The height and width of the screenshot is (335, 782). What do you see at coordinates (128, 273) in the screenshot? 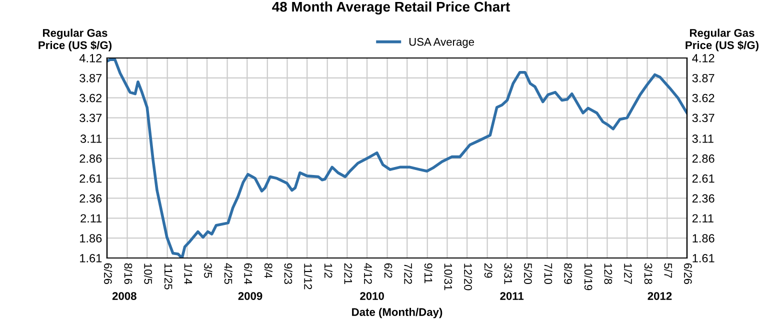
I see `x-tick-label: 8/16` at bounding box center [128, 273].